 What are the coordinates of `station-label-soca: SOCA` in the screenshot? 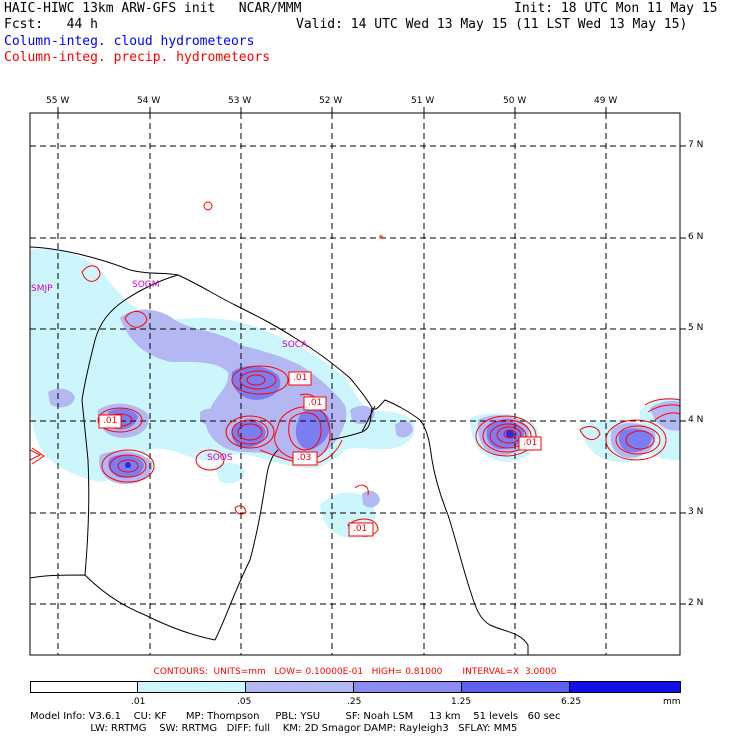 It's located at (295, 345).